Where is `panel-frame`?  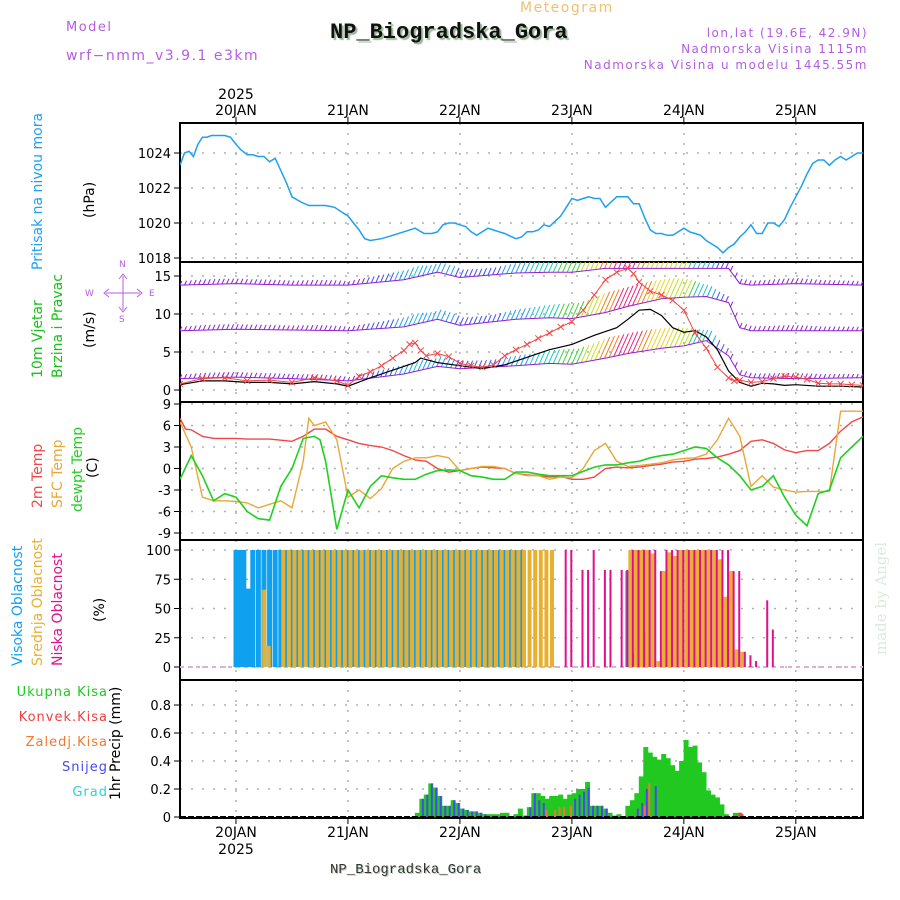 panel-frame is located at coordinates (521, 471).